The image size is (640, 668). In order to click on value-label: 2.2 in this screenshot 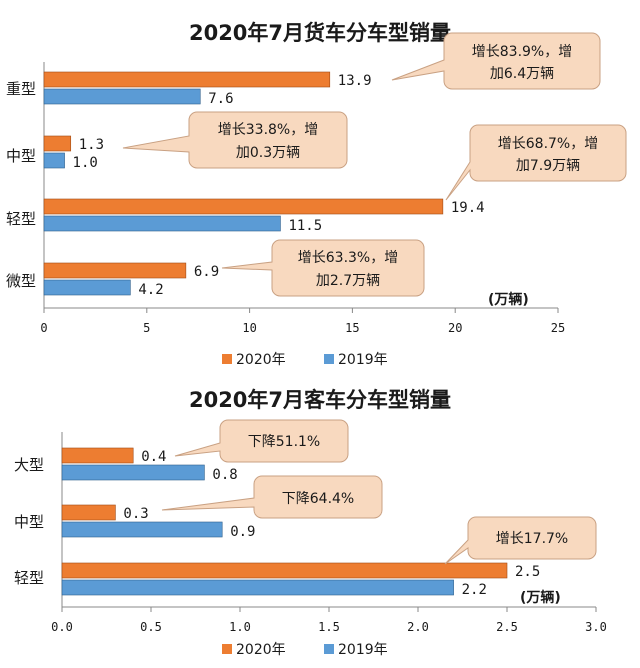, I will do `click(474, 590)`.